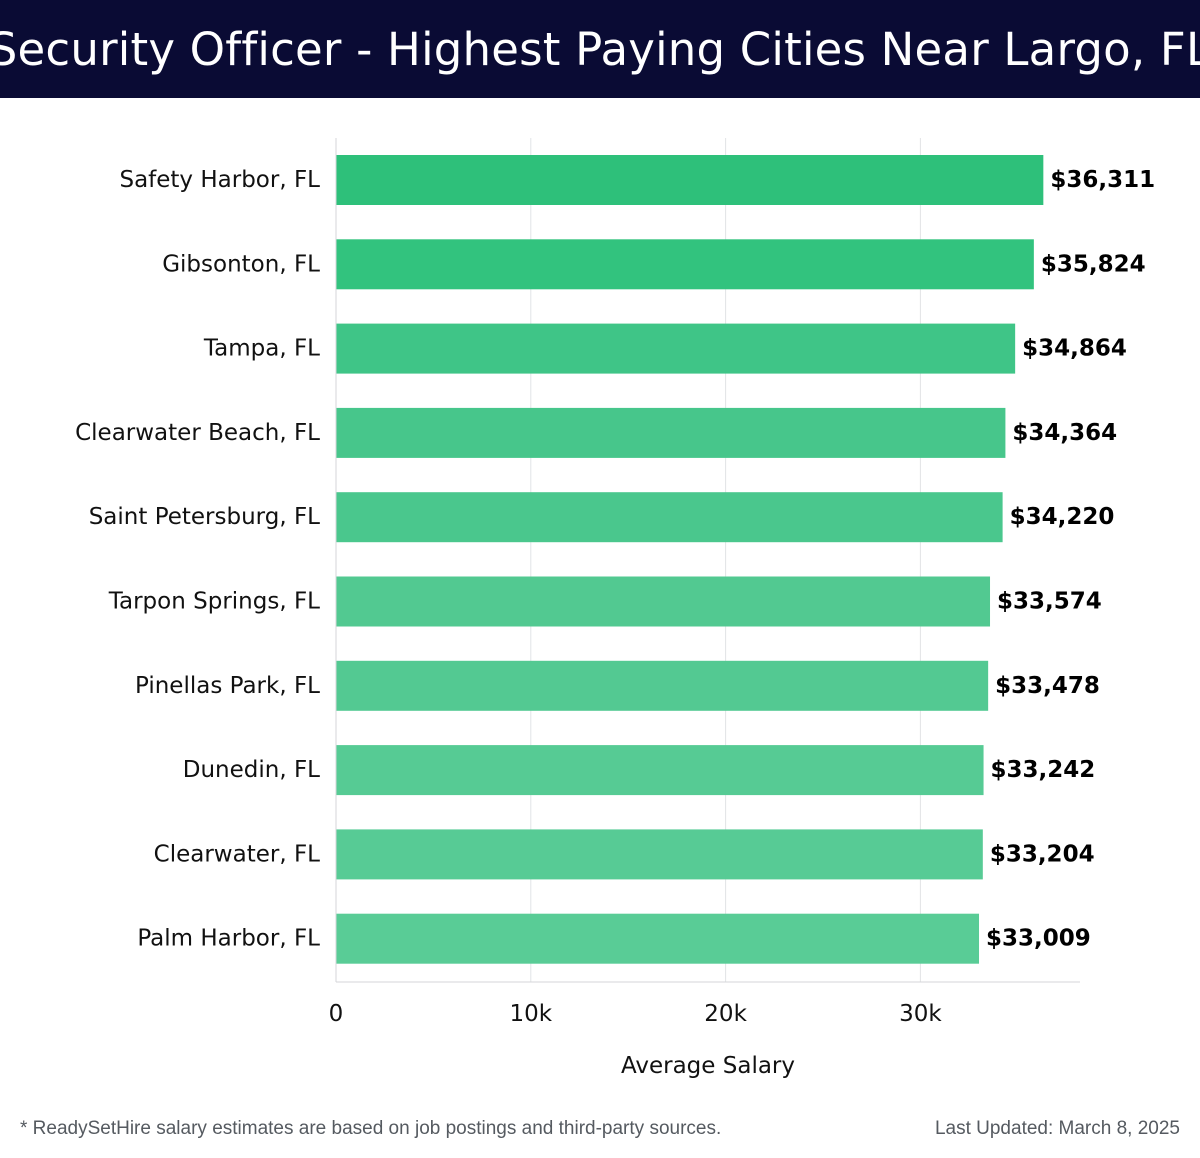 This screenshot has height=1158, width=1200. What do you see at coordinates (336, 1014) in the screenshot?
I see `x-tick-label: 0` at bounding box center [336, 1014].